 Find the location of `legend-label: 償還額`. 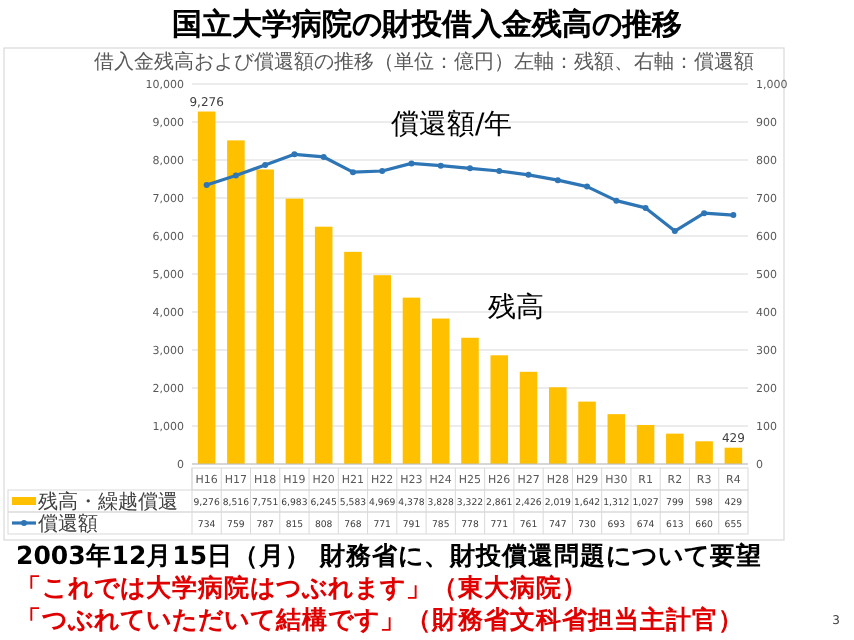

legend-label: 償還額 is located at coordinates (68, 524).